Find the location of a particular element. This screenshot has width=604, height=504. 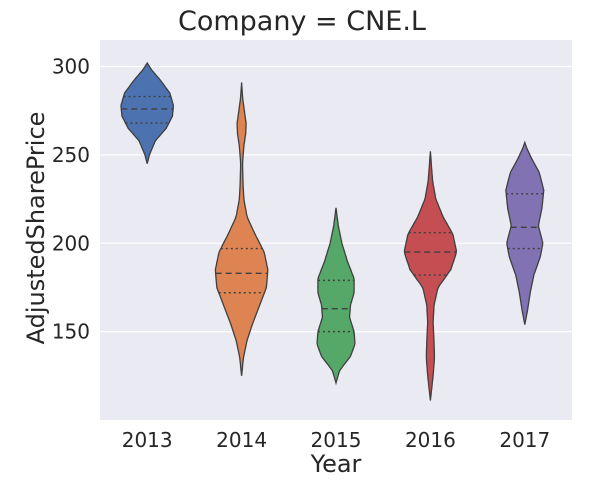

x-tick-2017: 2017 is located at coordinates (524, 440).